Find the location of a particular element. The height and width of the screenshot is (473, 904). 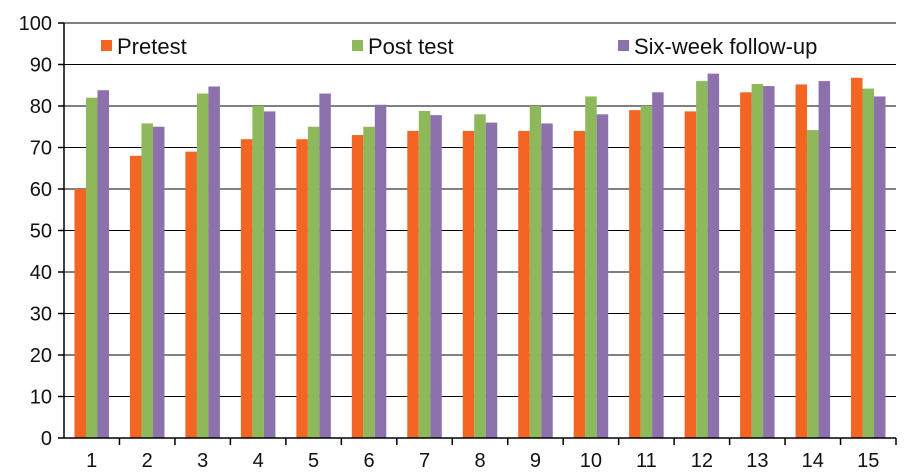

x-tick-label: 4 is located at coordinates (258, 461).